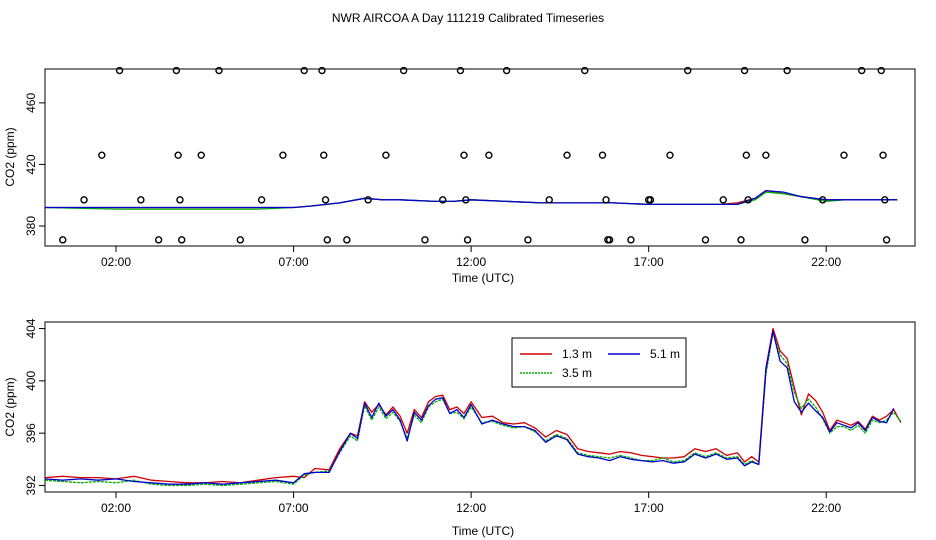 Image resolution: width=936 pixels, height=540 pixels. Describe the element at coordinates (31, 433) in the screenshot. I see `y-tick-label: 396` at that location.